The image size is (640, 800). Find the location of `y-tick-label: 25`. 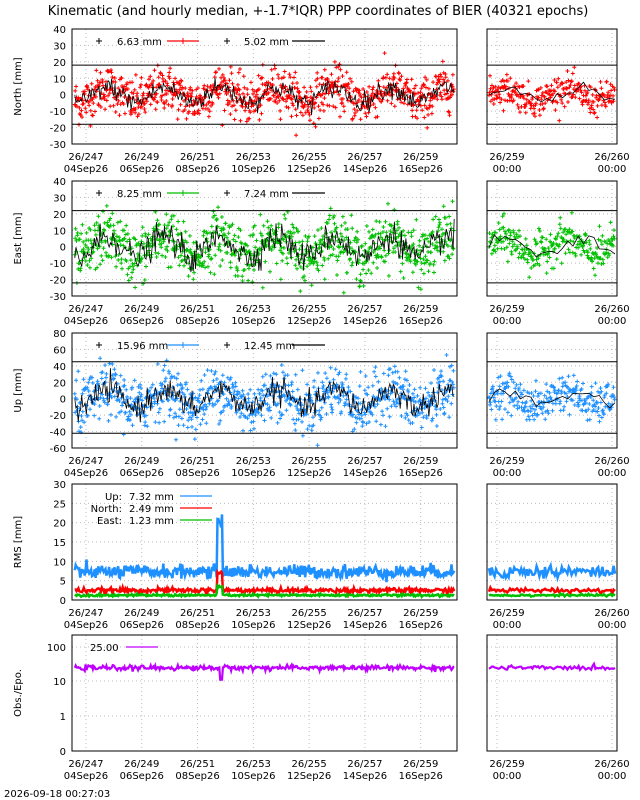

y-tick-label: 25 is located at coordinates (59, 504).